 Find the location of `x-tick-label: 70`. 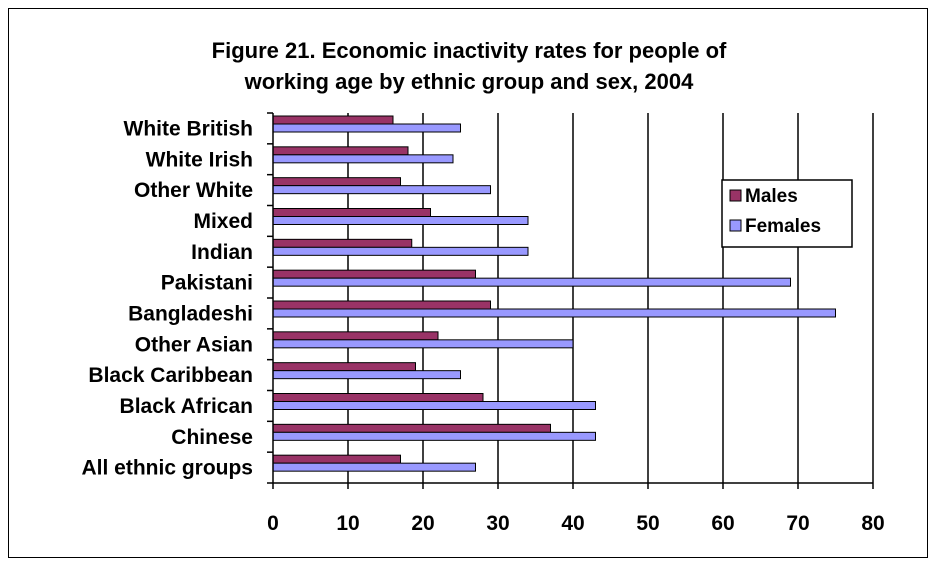

x-tick-label: 70 is located at coordinates (797, 523).